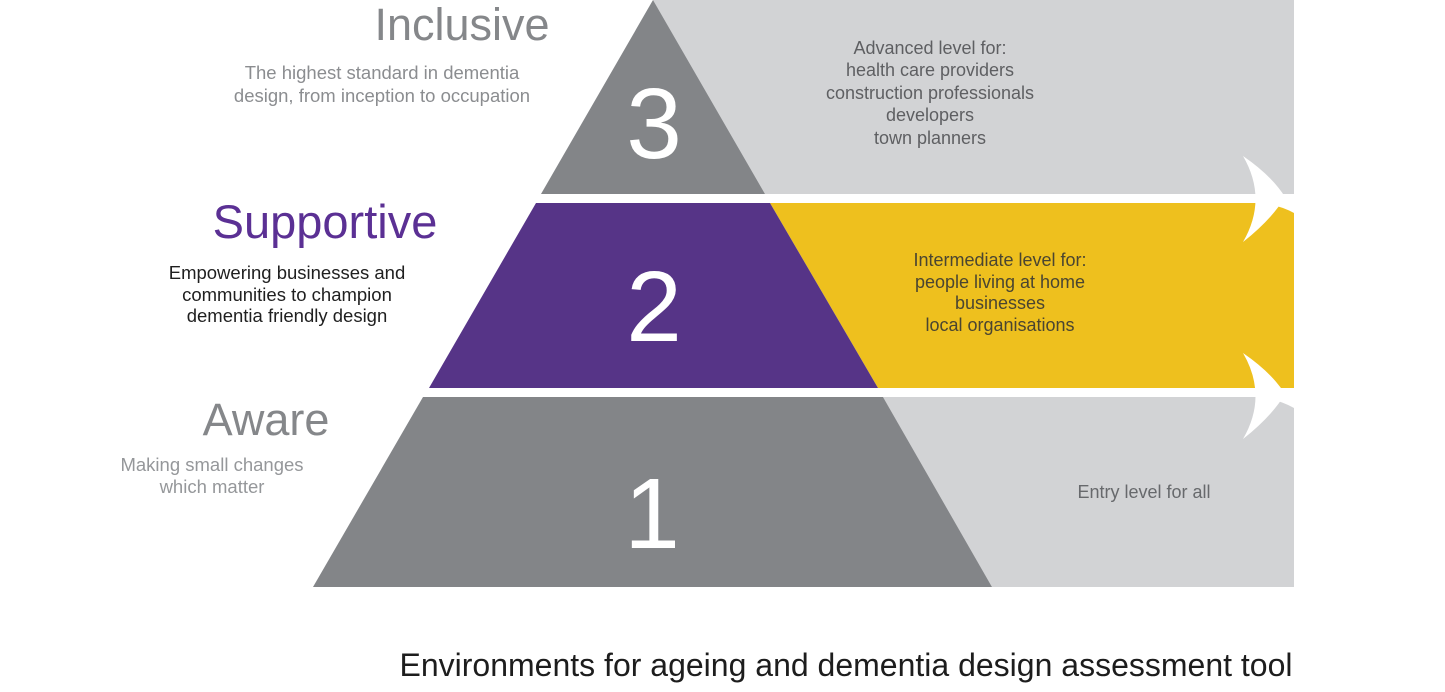  I want to click on level-1-number: 1, so click(652, 514).